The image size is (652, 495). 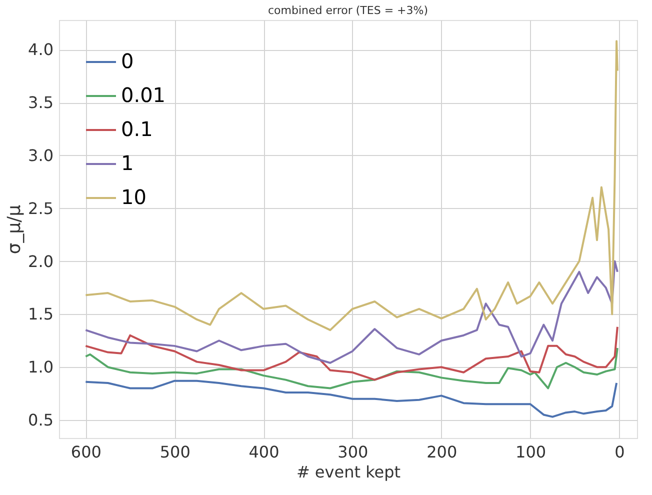 I want to click on x-tick-label: 400, so click(x=264, y=452).